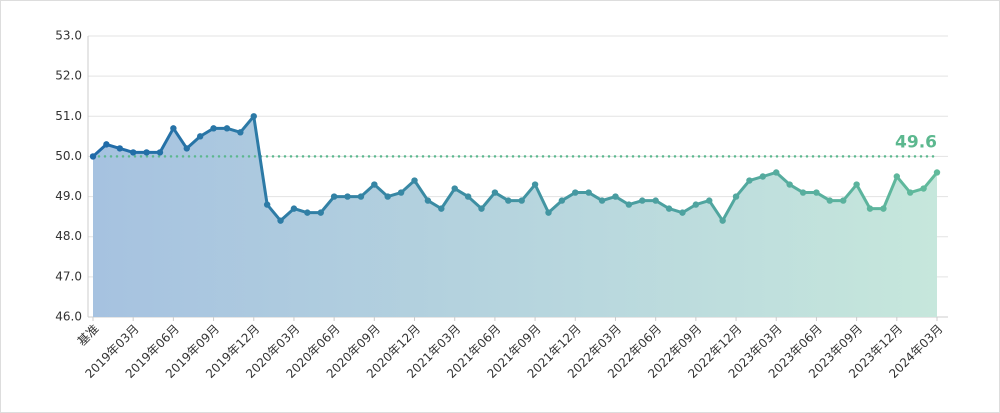 Image resolution: width=1000 pixels, height=413 pixels. What do you see at coordinates (68, 276) in the screenshot?
I see `y-tick-label: 47.0` at bounding box center [68, 276].